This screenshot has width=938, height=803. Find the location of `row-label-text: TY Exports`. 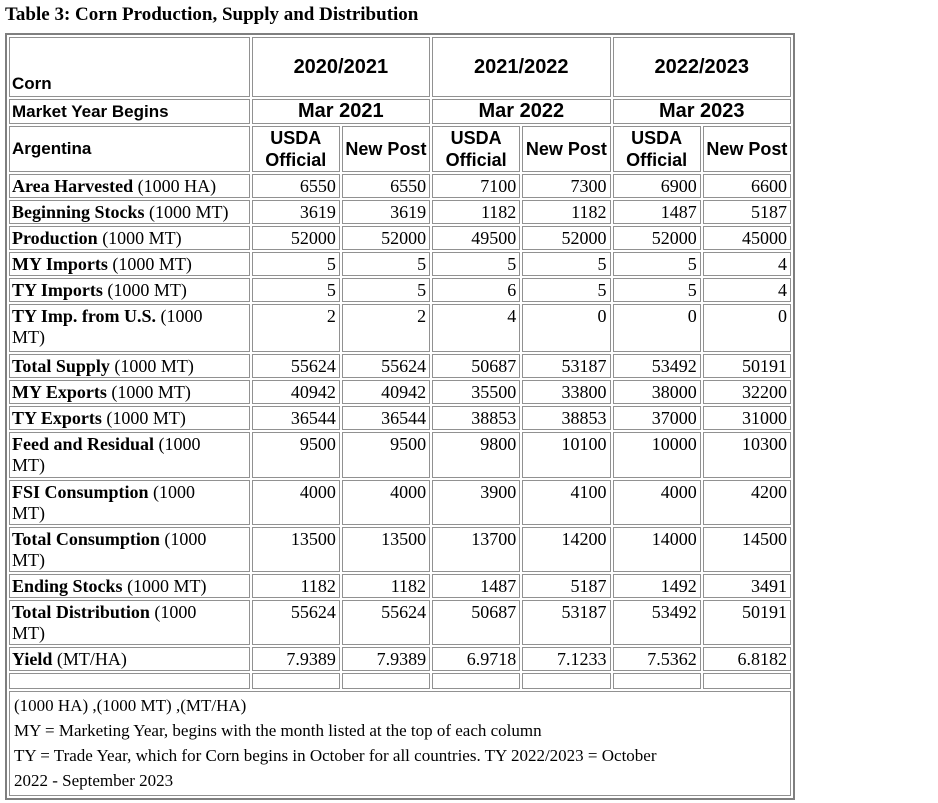

row-label-text: TY Exports is located at coordinates (57, 418).